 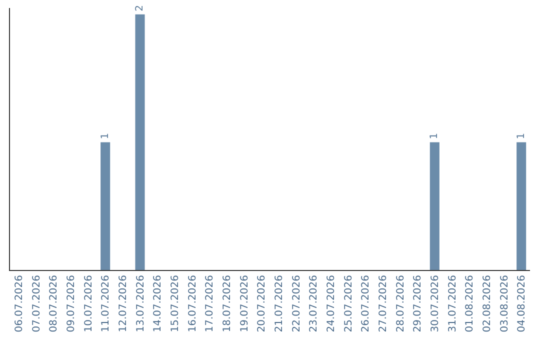 I want to click on x-tick-label: 29.07.2026, so click(x=418, y=303).